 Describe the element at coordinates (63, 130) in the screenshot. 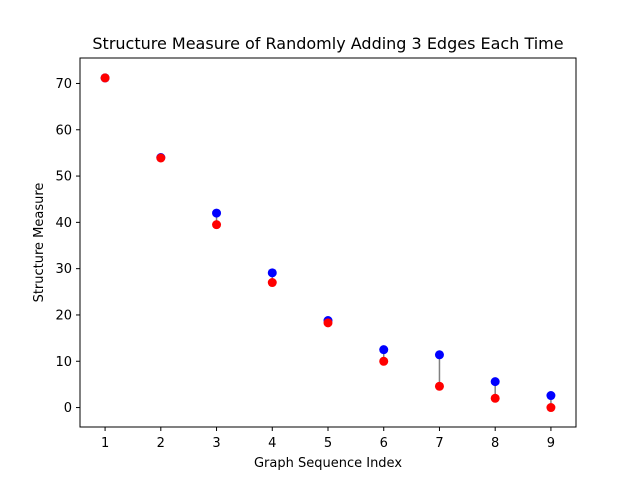

I see `y-tick-label: 60` at that location.